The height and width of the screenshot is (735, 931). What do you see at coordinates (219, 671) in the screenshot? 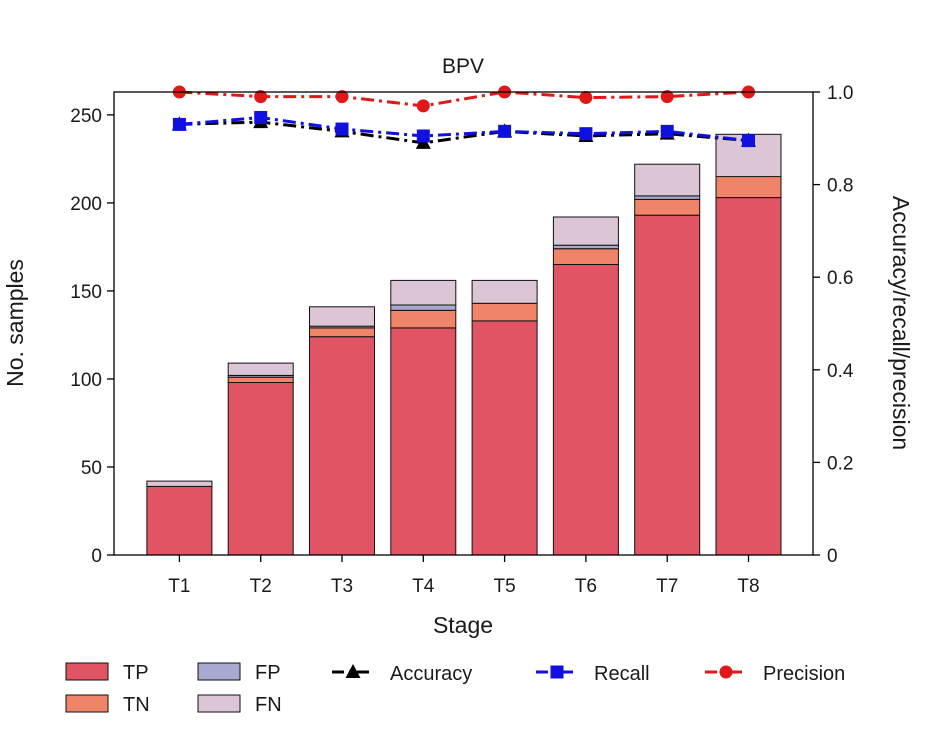
I see `legend-swatch-fp` at bounding box center [219, 671].